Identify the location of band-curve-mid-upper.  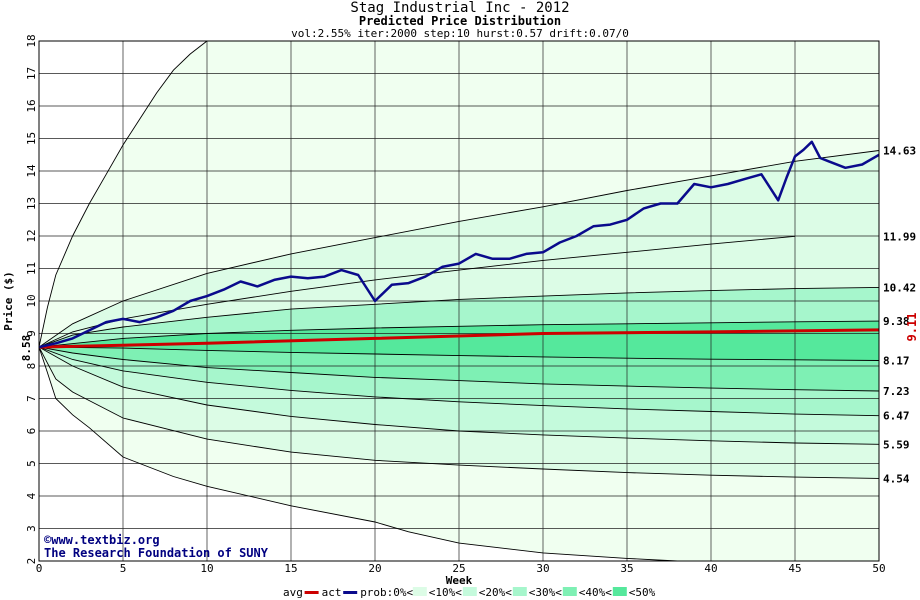
(459, 334).